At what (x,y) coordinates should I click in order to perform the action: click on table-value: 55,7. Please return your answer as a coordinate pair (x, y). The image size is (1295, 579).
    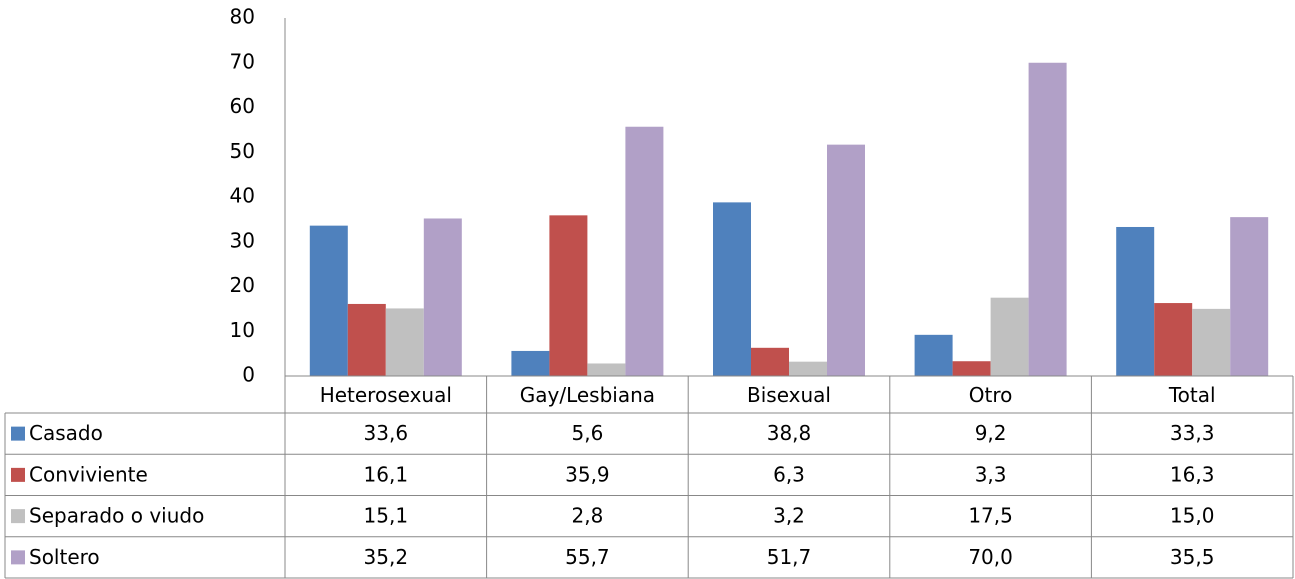
    Looking at the image, I should click on (587, 557).